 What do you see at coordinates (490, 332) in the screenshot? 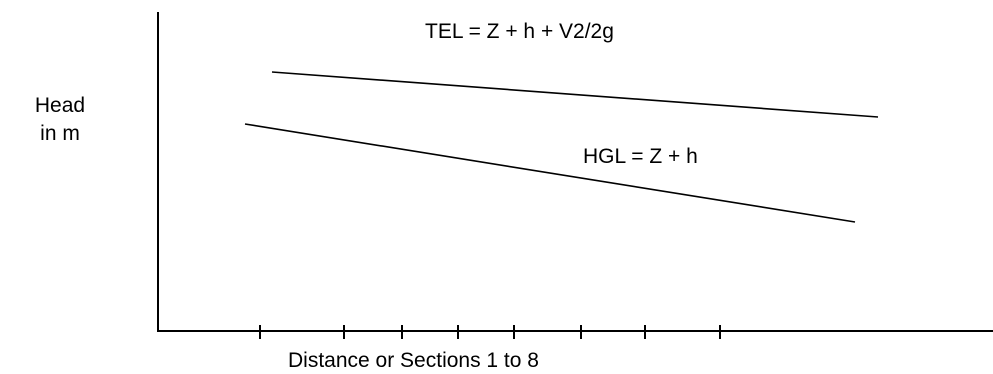
I see `x-axis-ticks` at bounding box center [490, 332].